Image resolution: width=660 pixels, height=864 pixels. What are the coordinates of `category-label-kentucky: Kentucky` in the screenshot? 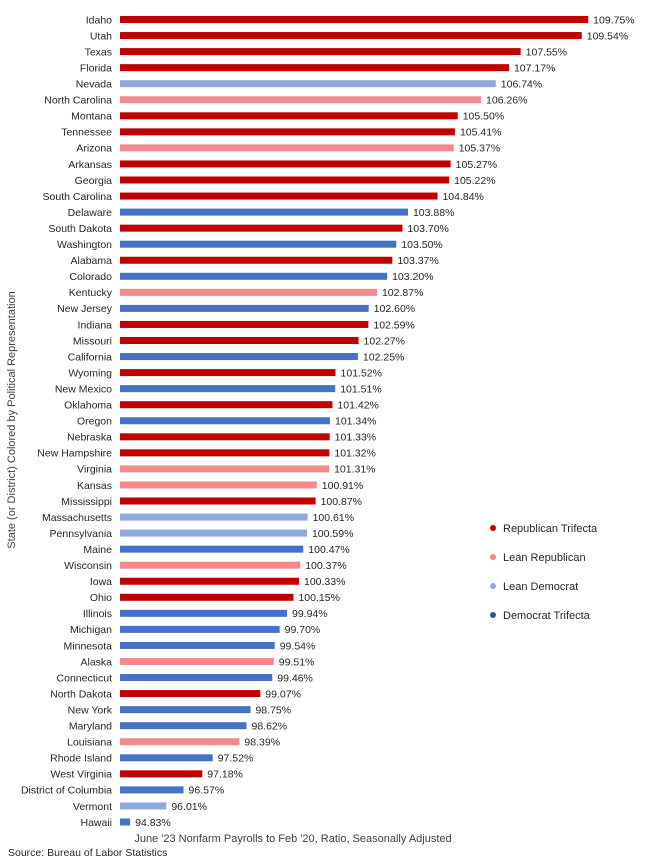 It's located at (91, 293).